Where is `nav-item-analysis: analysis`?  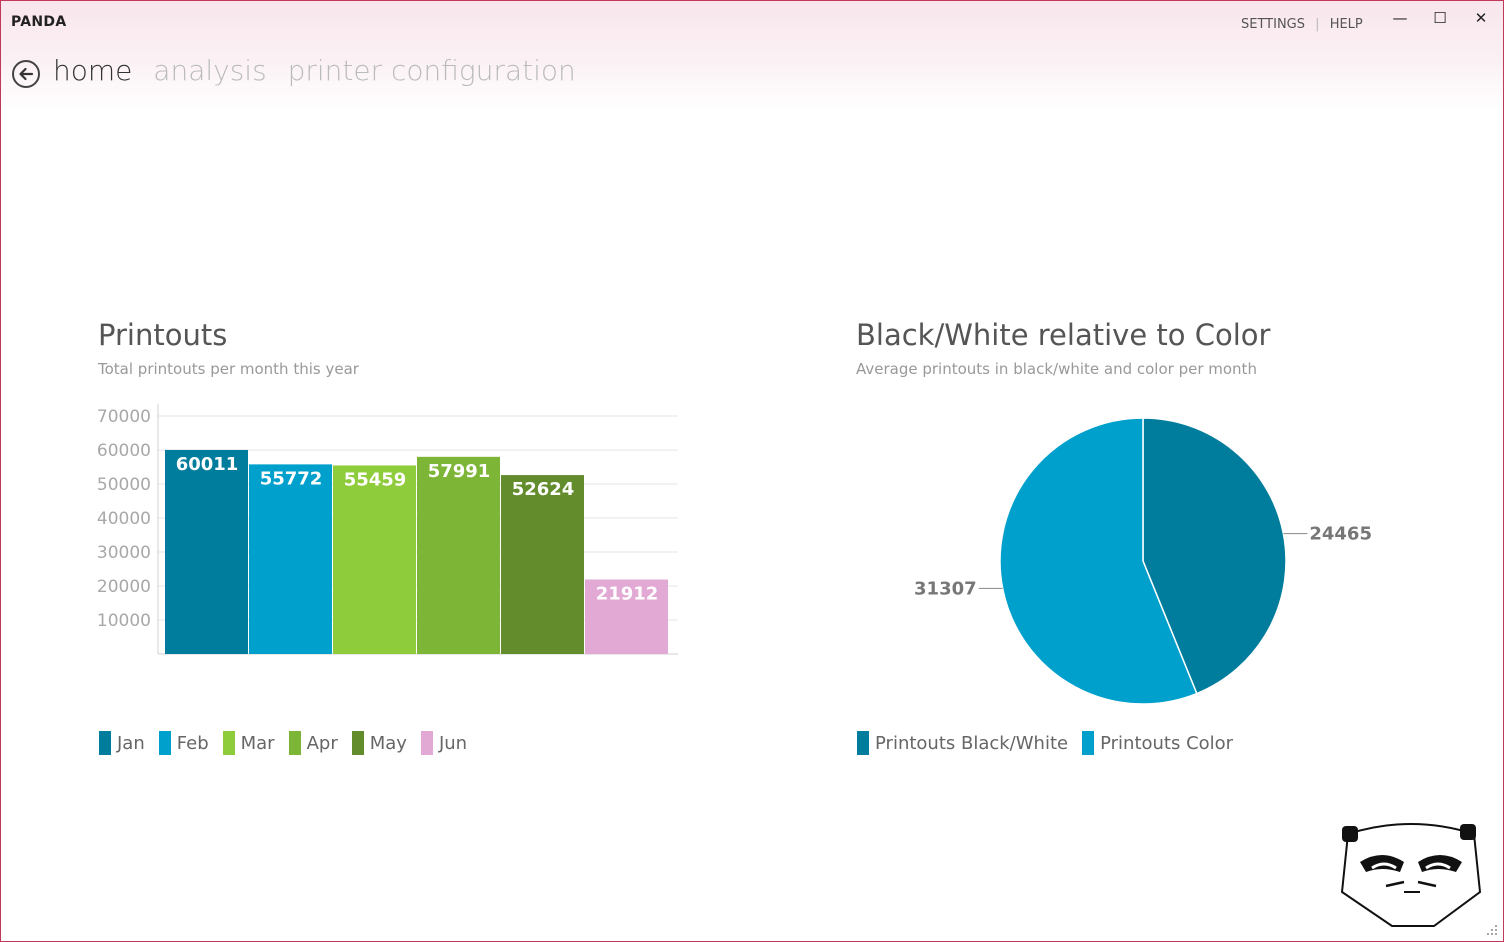
nav-item-analysis: analysis is located at coordinates (210, 70).